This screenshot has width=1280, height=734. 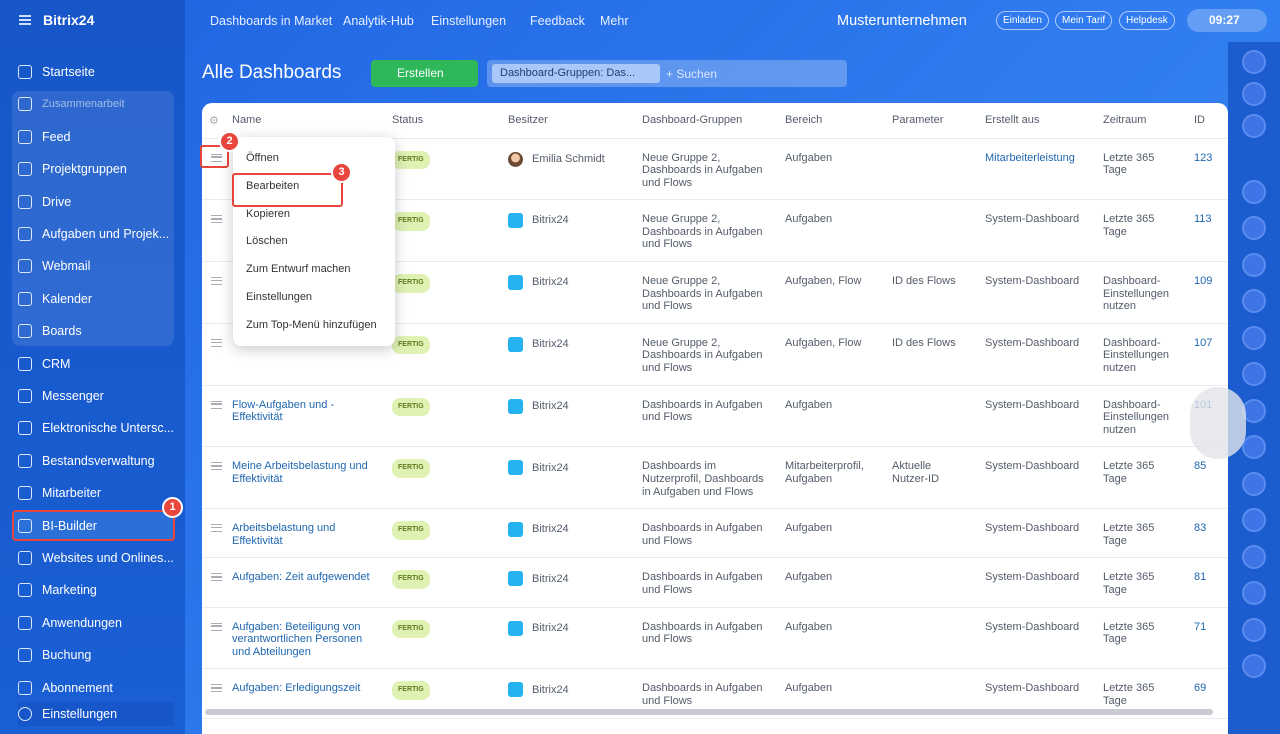 What do you see at coordinates (1084, 20) in the screenshot?
I see `top-button: Mein Tarif` at bounding box center [1084, 20].